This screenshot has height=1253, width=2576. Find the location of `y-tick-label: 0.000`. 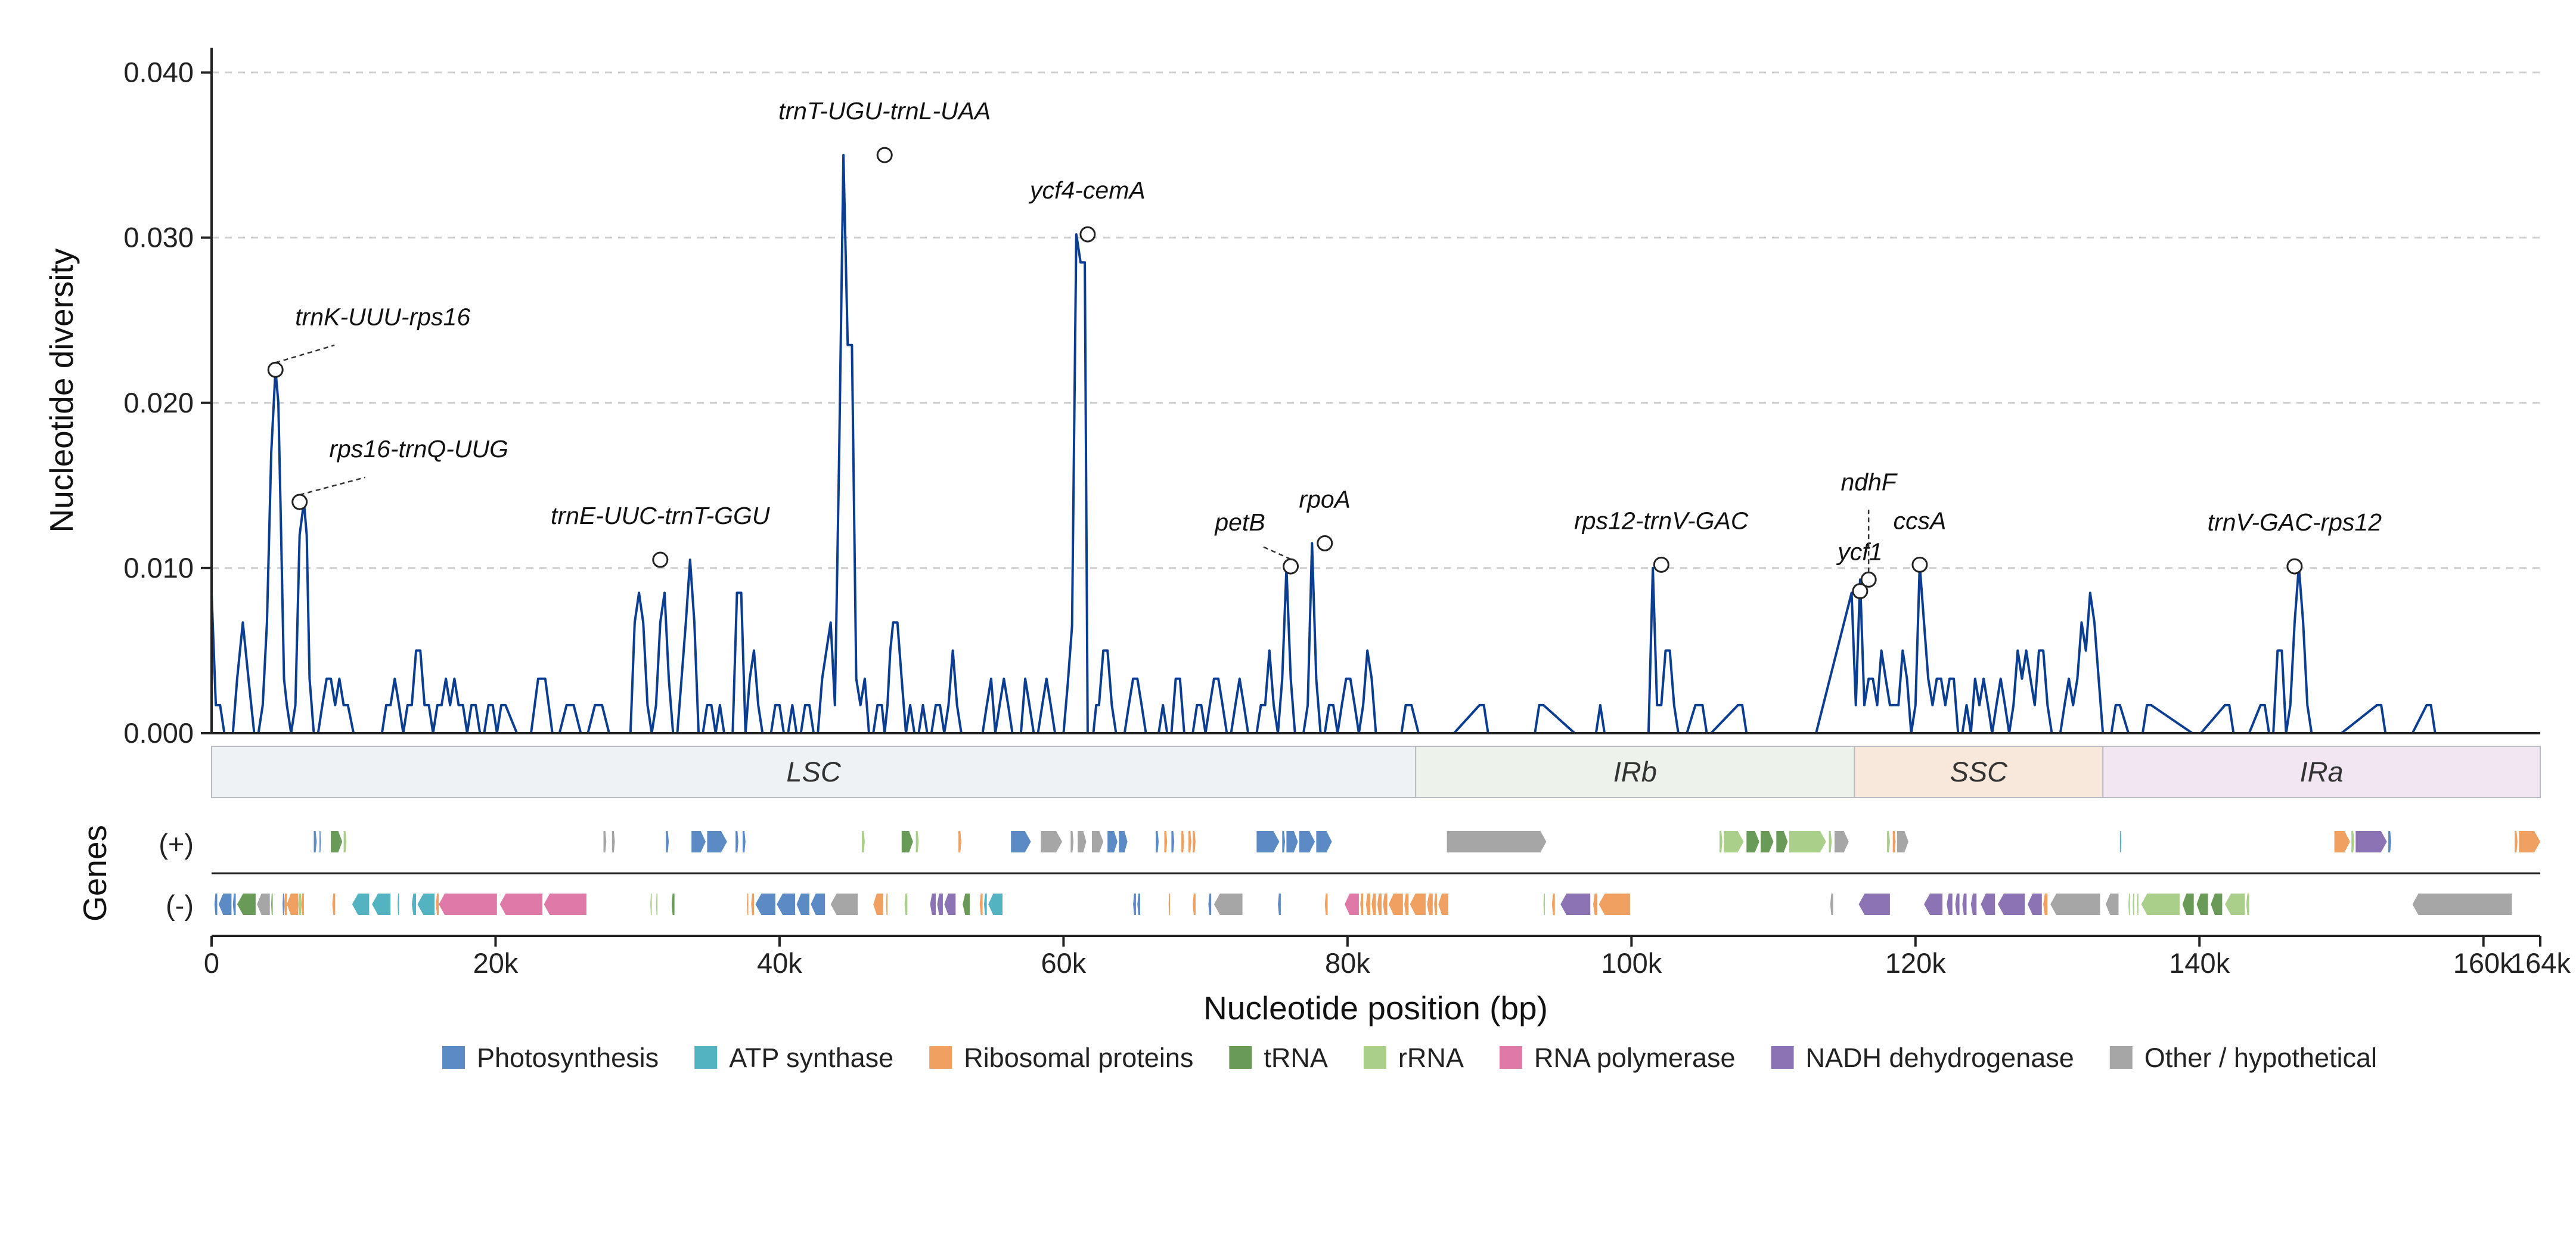

y-tick-label: 0.000 is located at coordinates (159, 733).